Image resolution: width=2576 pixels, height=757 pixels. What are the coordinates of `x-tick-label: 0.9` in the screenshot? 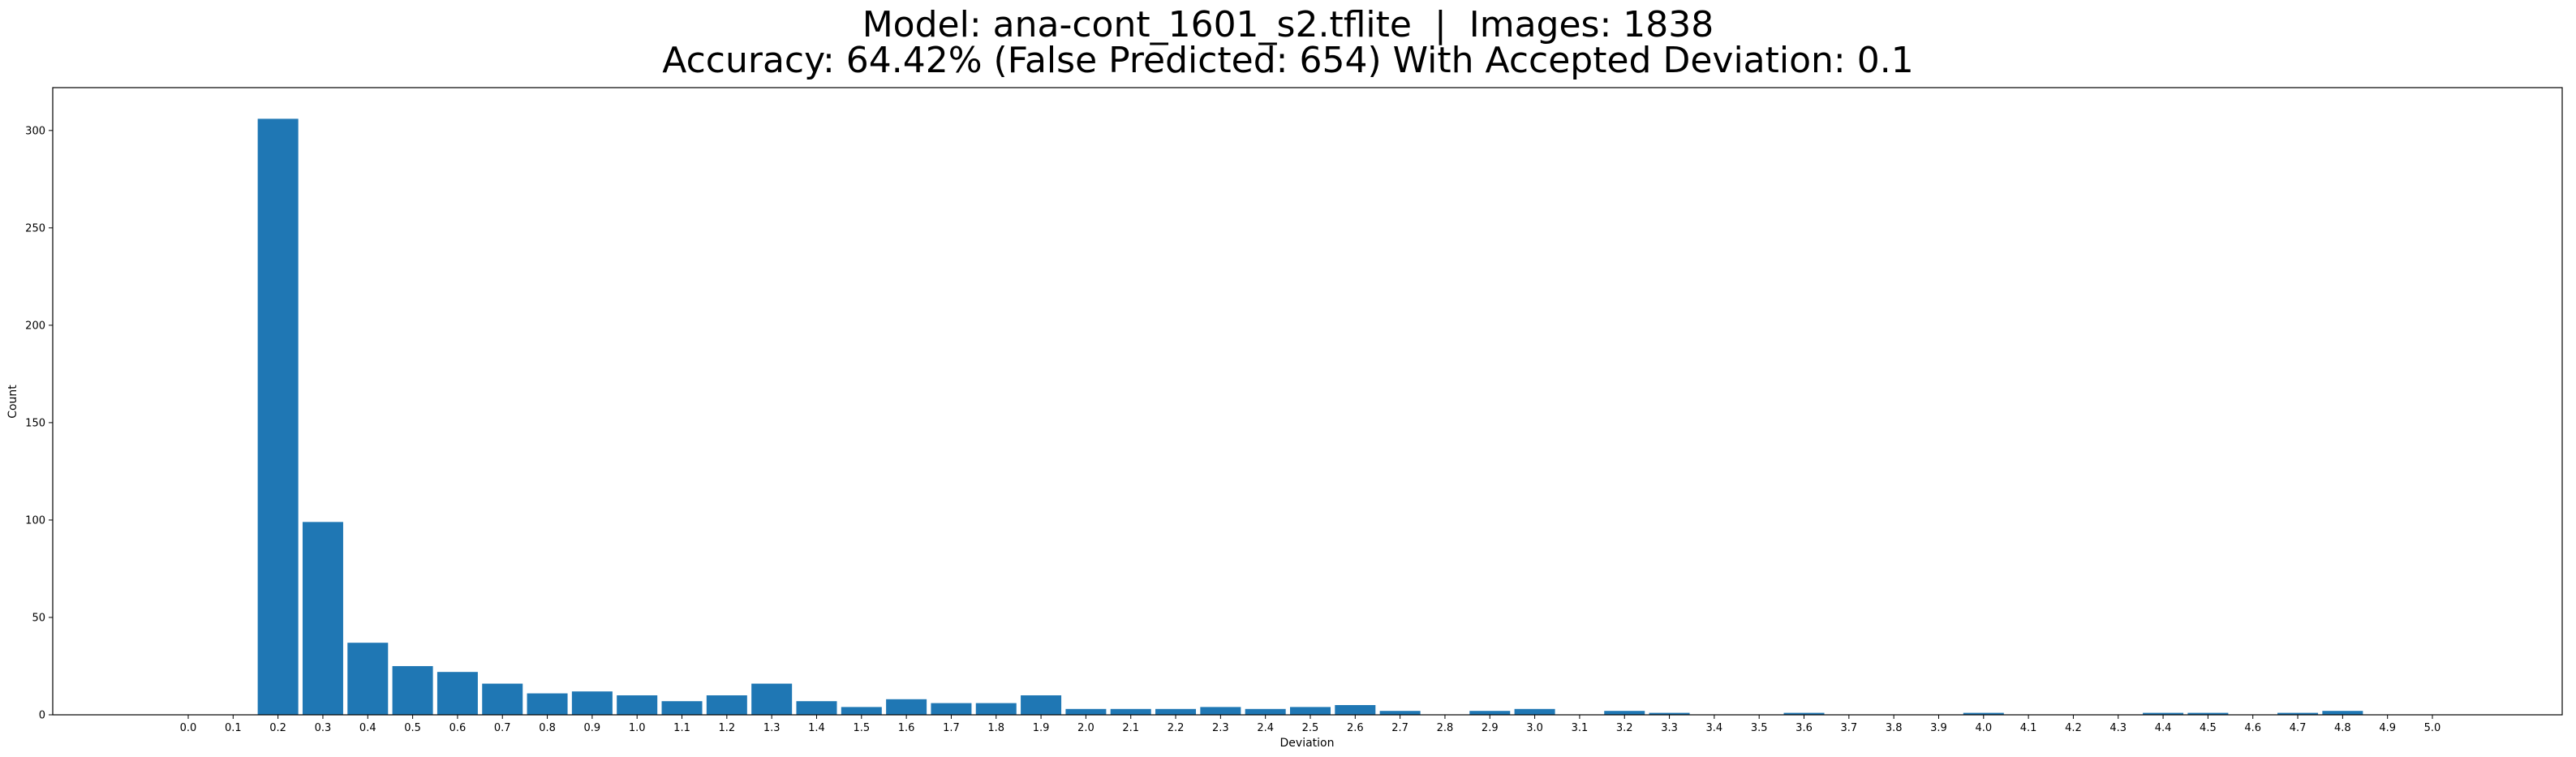 It's located at (592, 728).